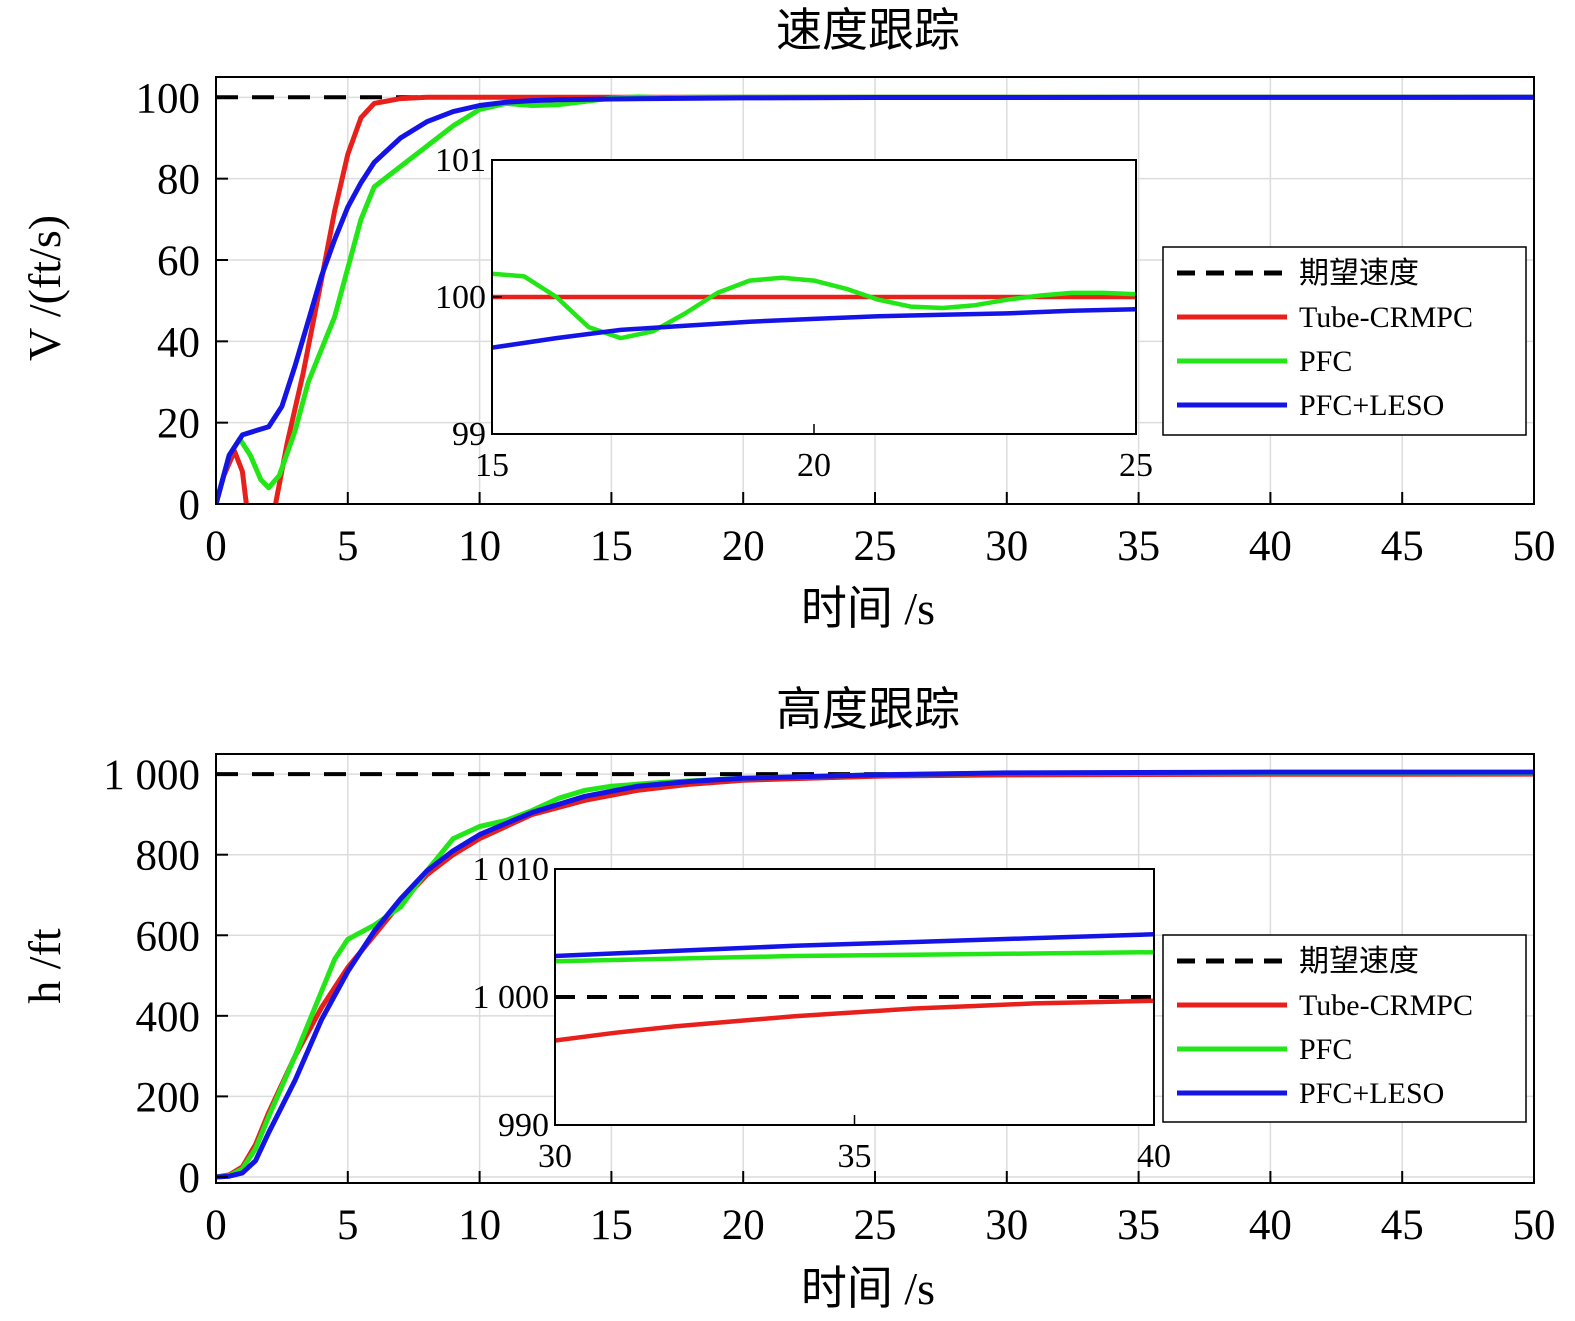 This screenshot has width=1575, height=1321. Describe the element at coordinates (511, 869) in the screenshot. I see `inset-y-tick-label: 1 010` at that location.